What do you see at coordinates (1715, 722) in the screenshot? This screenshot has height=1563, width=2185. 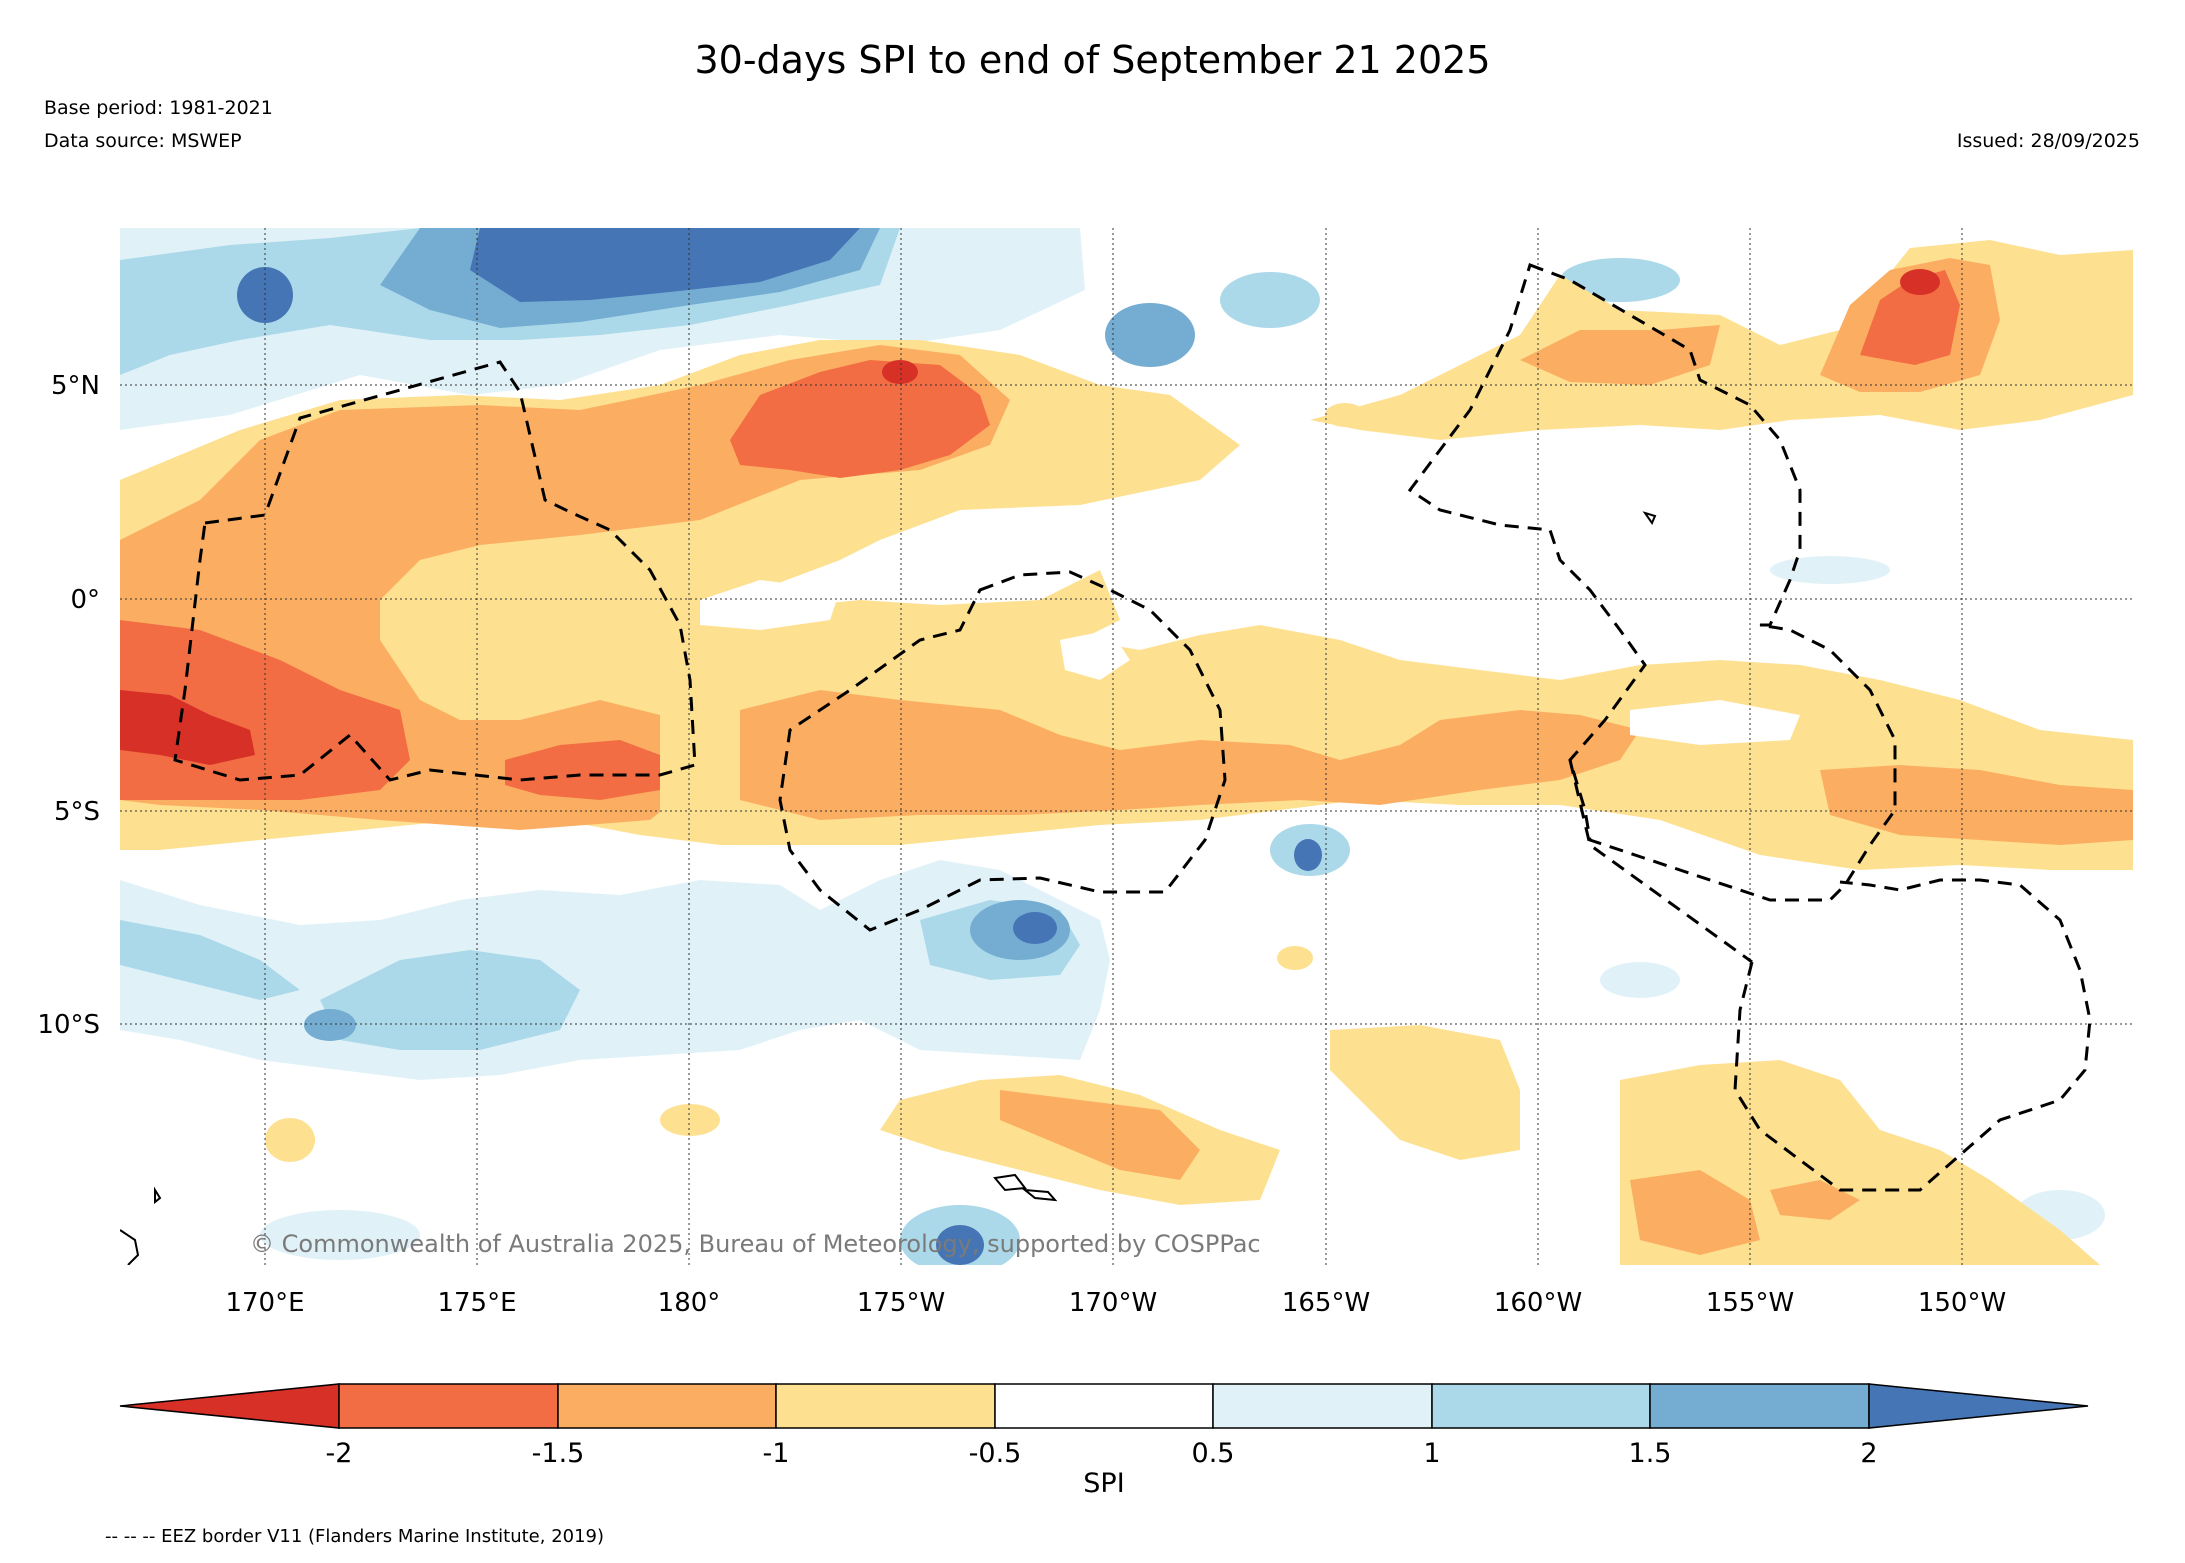 I see `wet-gap-east` at bounding box center [1715, 722].